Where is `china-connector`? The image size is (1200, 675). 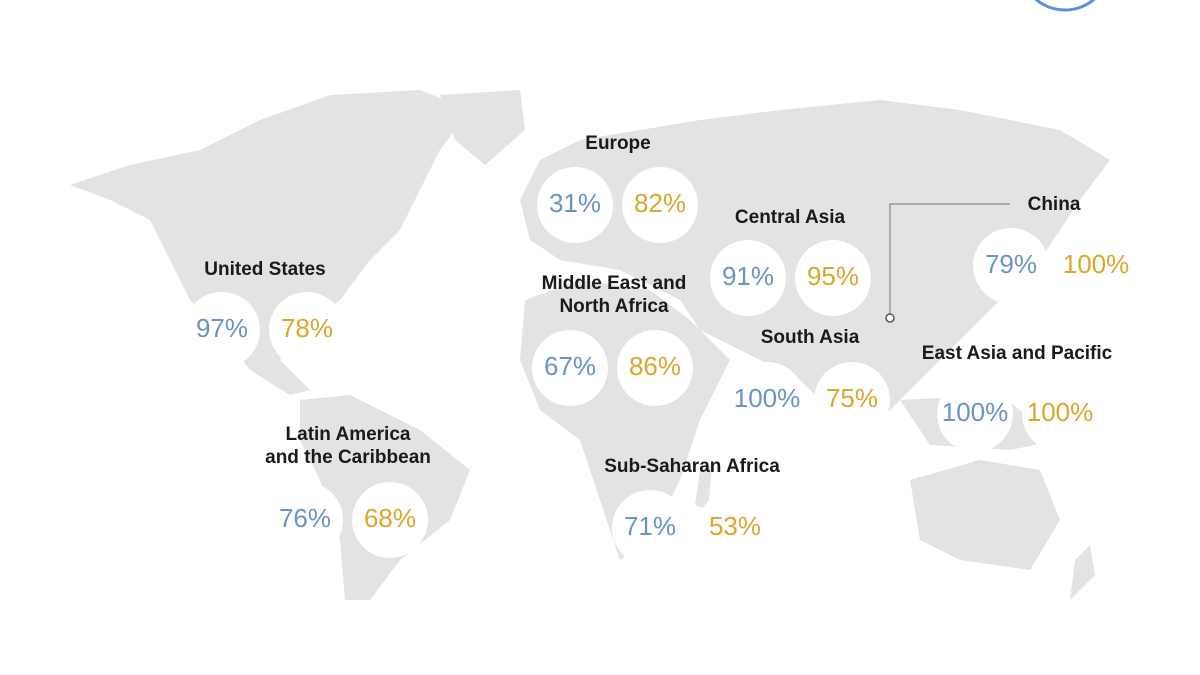
china-connector is located at coordinates (949, 260).